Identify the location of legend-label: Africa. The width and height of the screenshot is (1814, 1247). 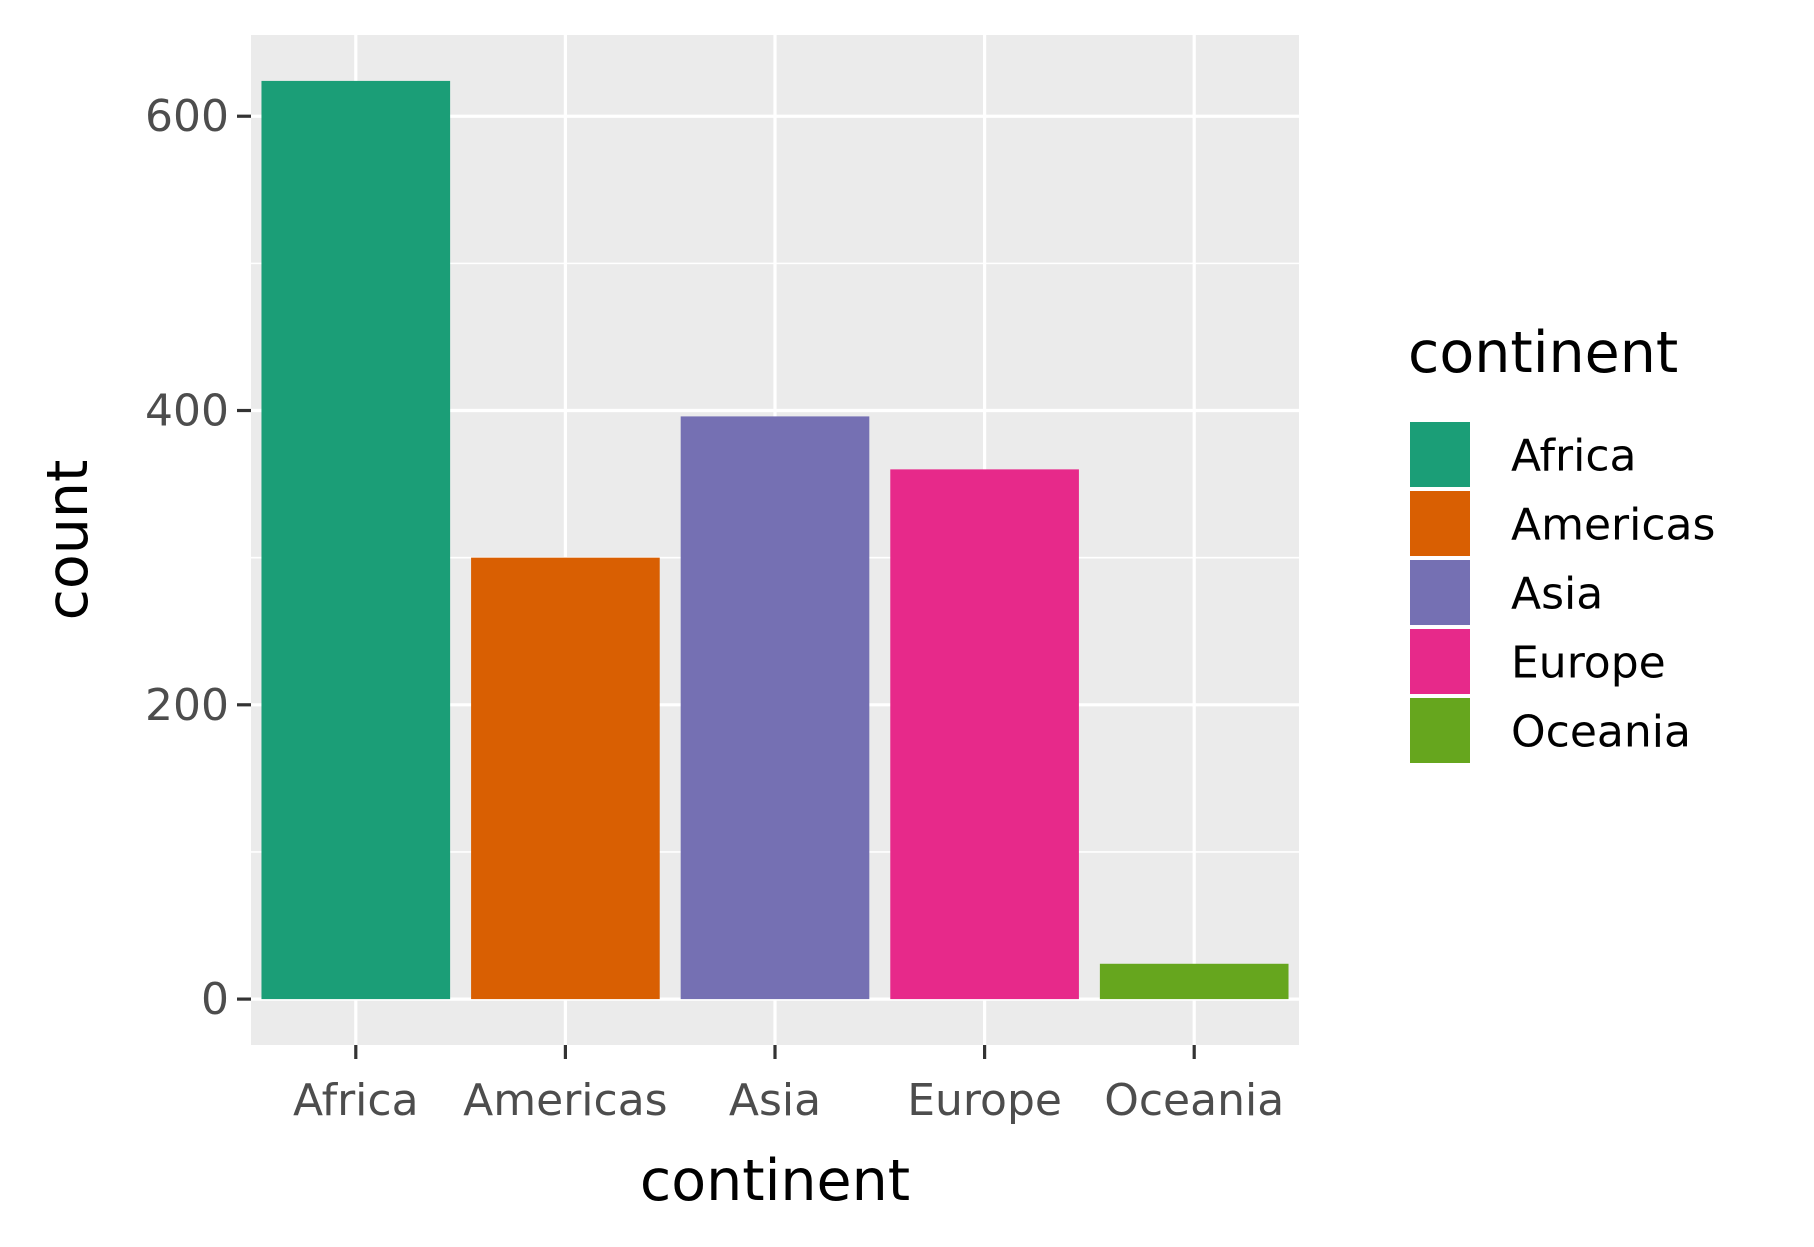
(1574, 456).